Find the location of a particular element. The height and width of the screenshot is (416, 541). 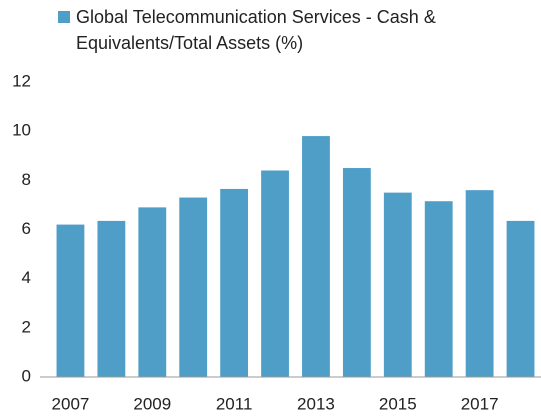

legend-swatch is located at coordinates (64, 17).